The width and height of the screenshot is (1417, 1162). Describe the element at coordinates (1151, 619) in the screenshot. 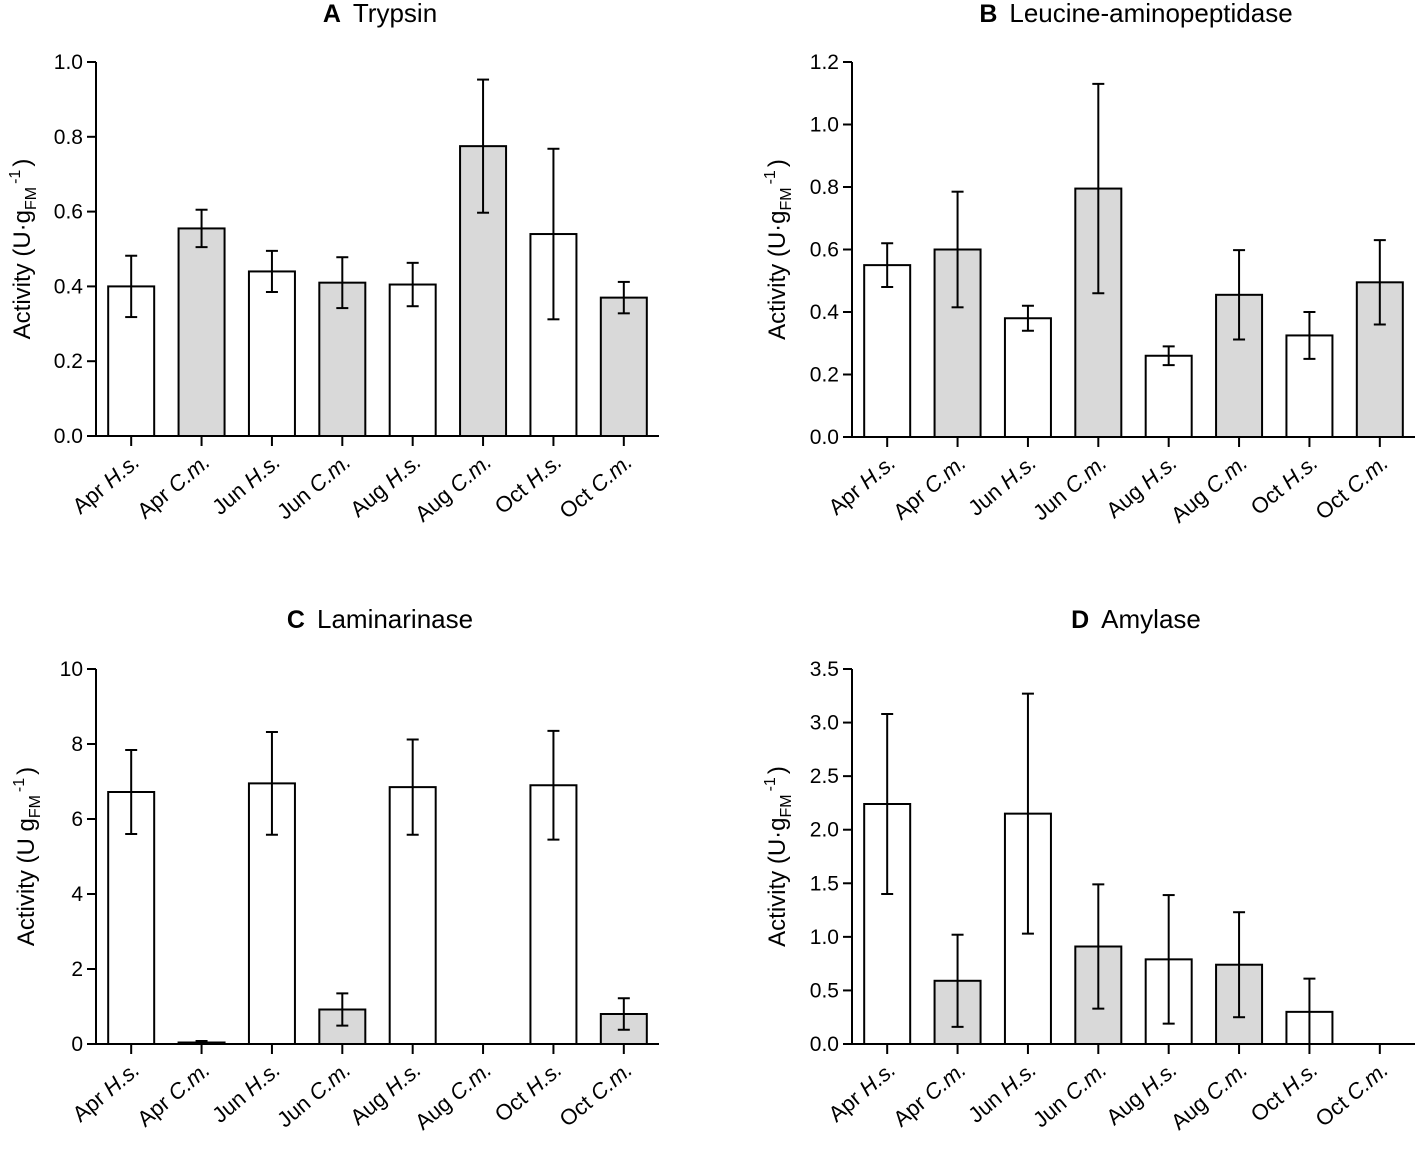

I see `title-text: Amylase` at that location.